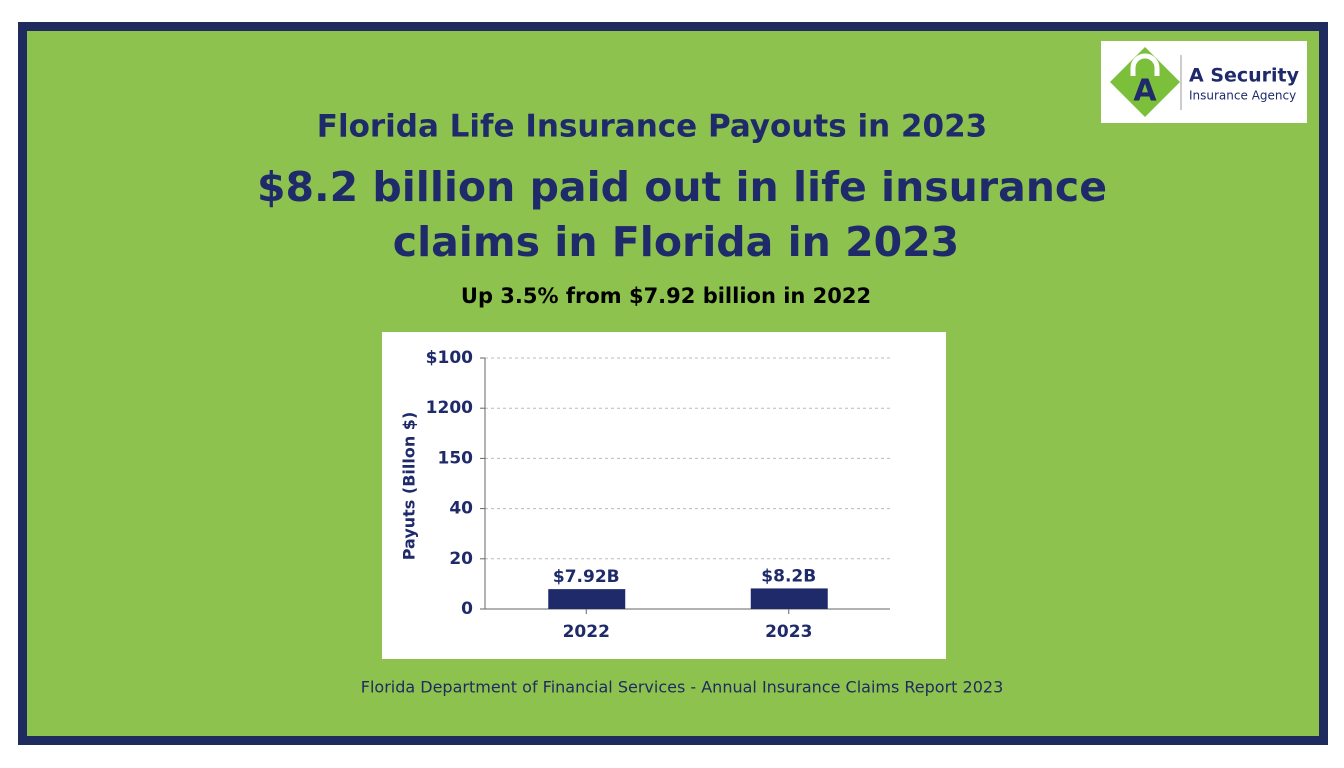 Image resolution: width=1344 pixels, height=768 pixels. I want to click on logo-mark: A, so click(1145, 91).